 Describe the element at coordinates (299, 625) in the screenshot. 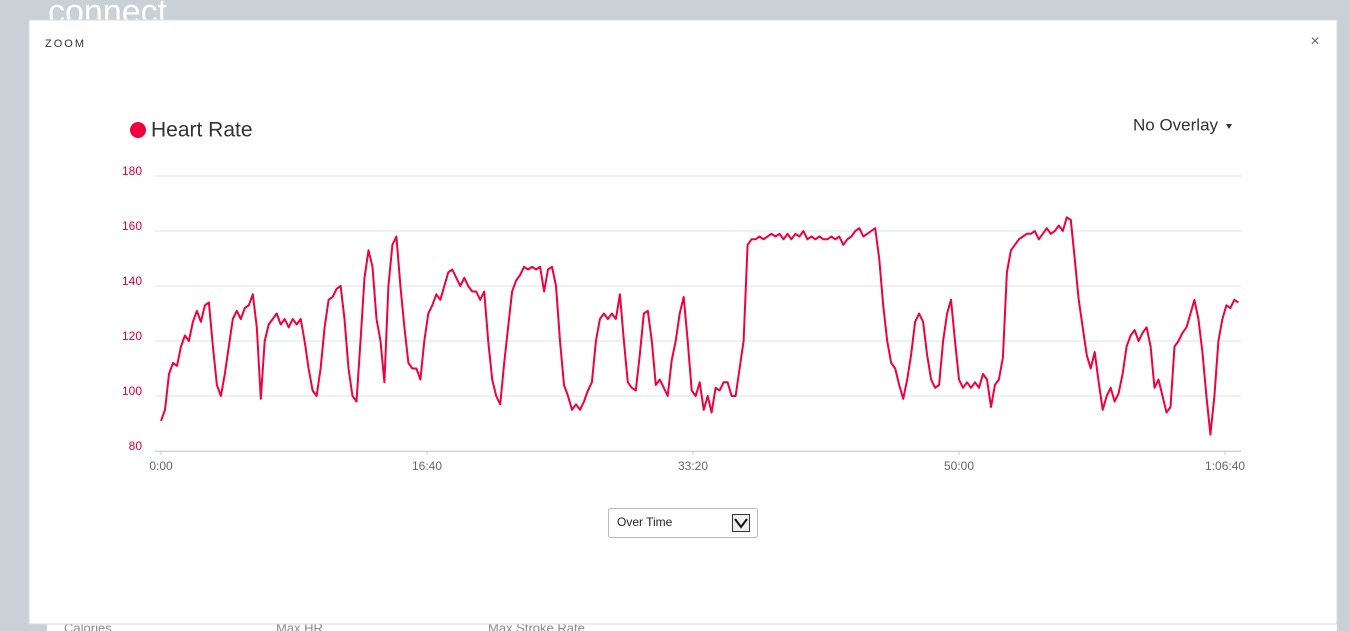

I see `stat-label: Max HR` at that location.